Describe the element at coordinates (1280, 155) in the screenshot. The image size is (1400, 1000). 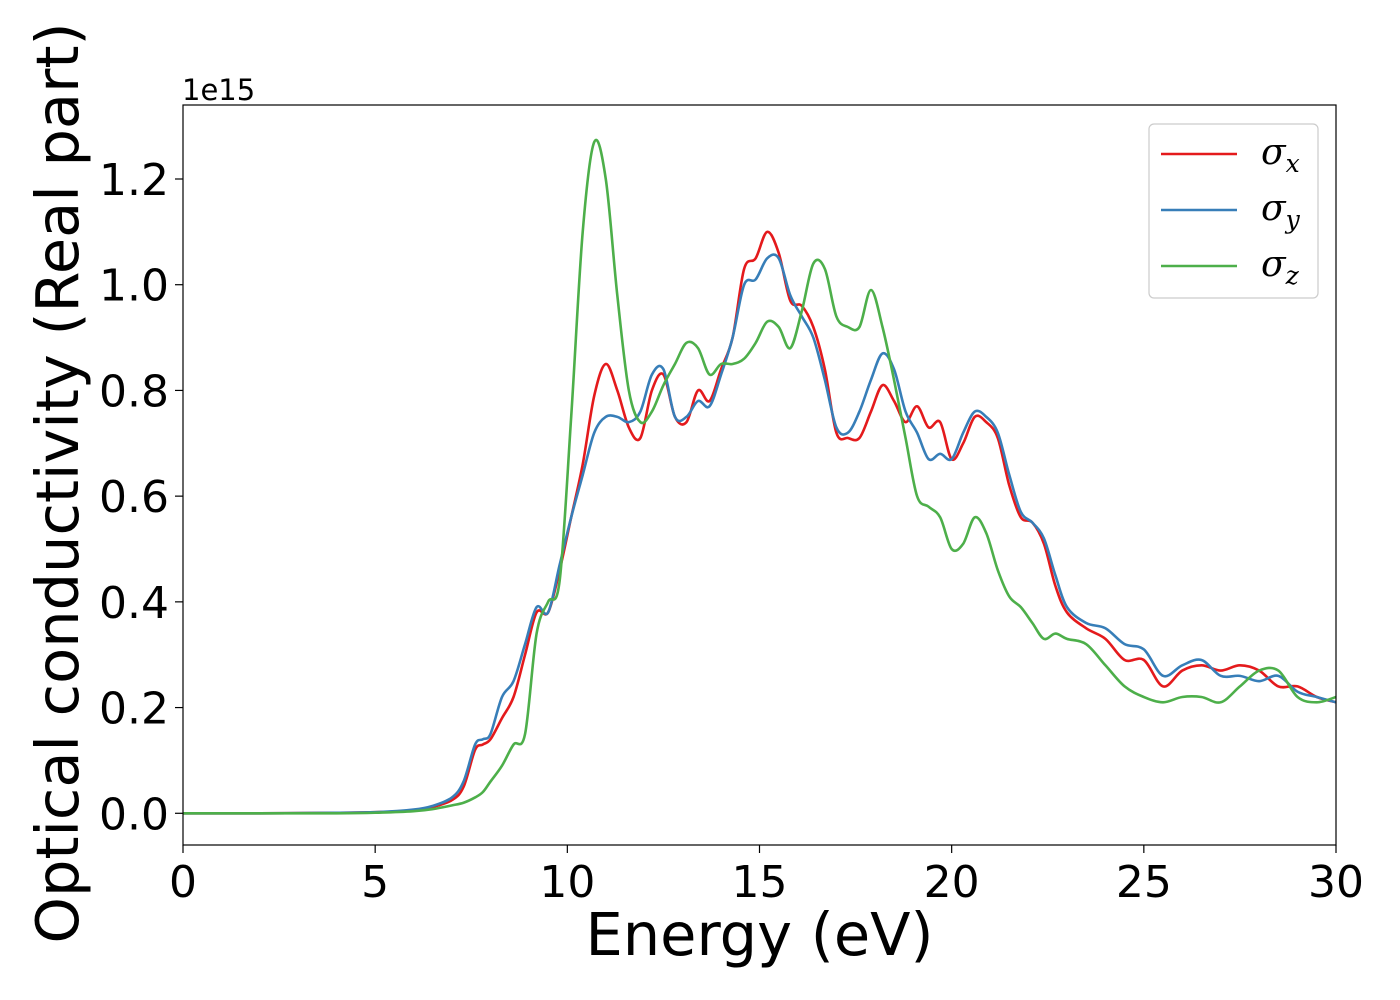
I see `legend-label-x: σx` at that location.